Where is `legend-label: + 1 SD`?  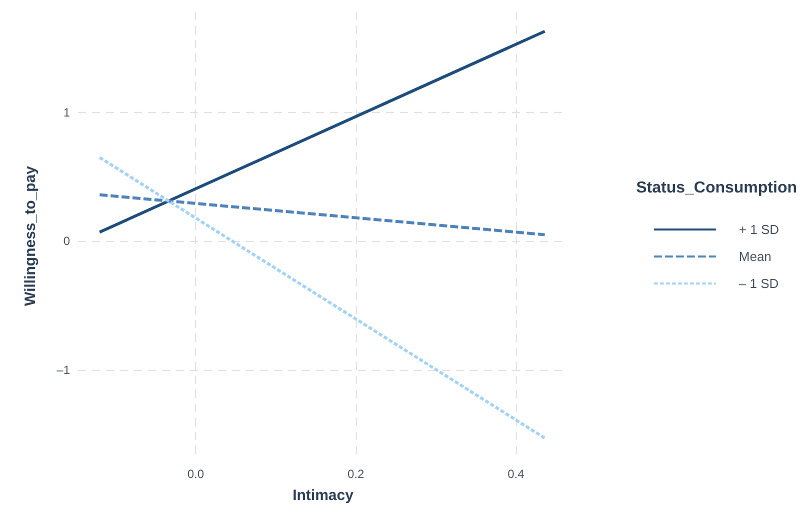 legend-label: + 1 SD is located at coordinates (759, 229).